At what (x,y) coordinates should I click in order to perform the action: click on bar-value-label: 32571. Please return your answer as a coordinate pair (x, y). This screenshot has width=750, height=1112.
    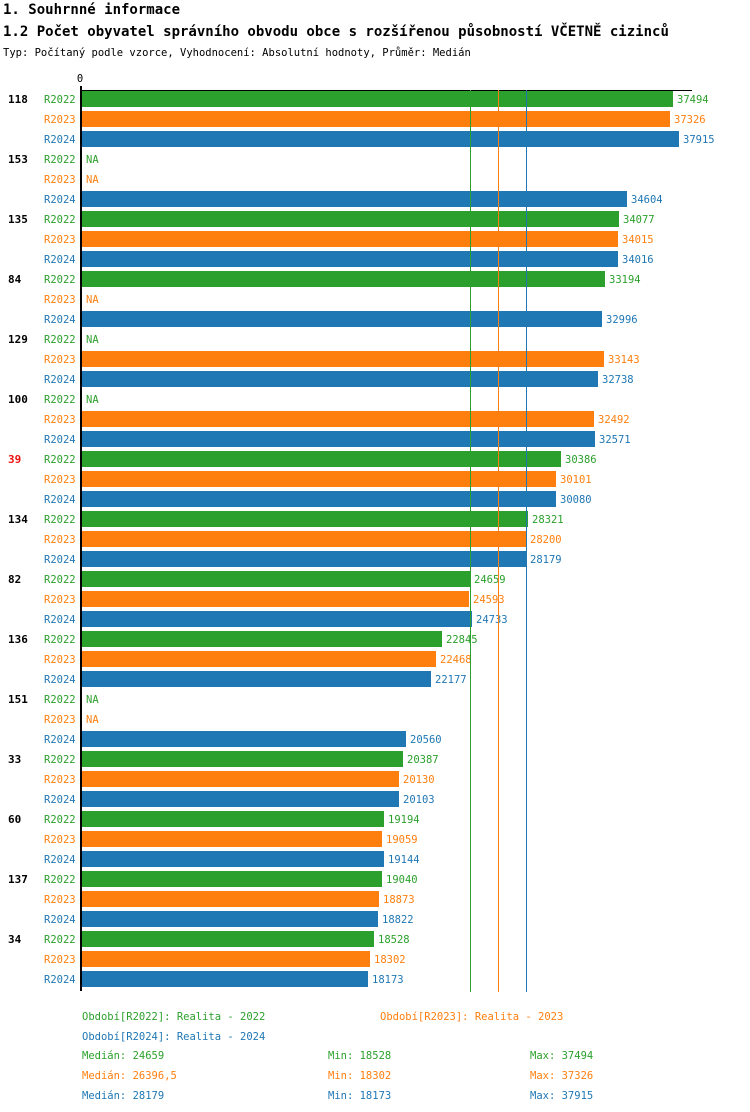
    Looking at the image, I should click on (615, 440).